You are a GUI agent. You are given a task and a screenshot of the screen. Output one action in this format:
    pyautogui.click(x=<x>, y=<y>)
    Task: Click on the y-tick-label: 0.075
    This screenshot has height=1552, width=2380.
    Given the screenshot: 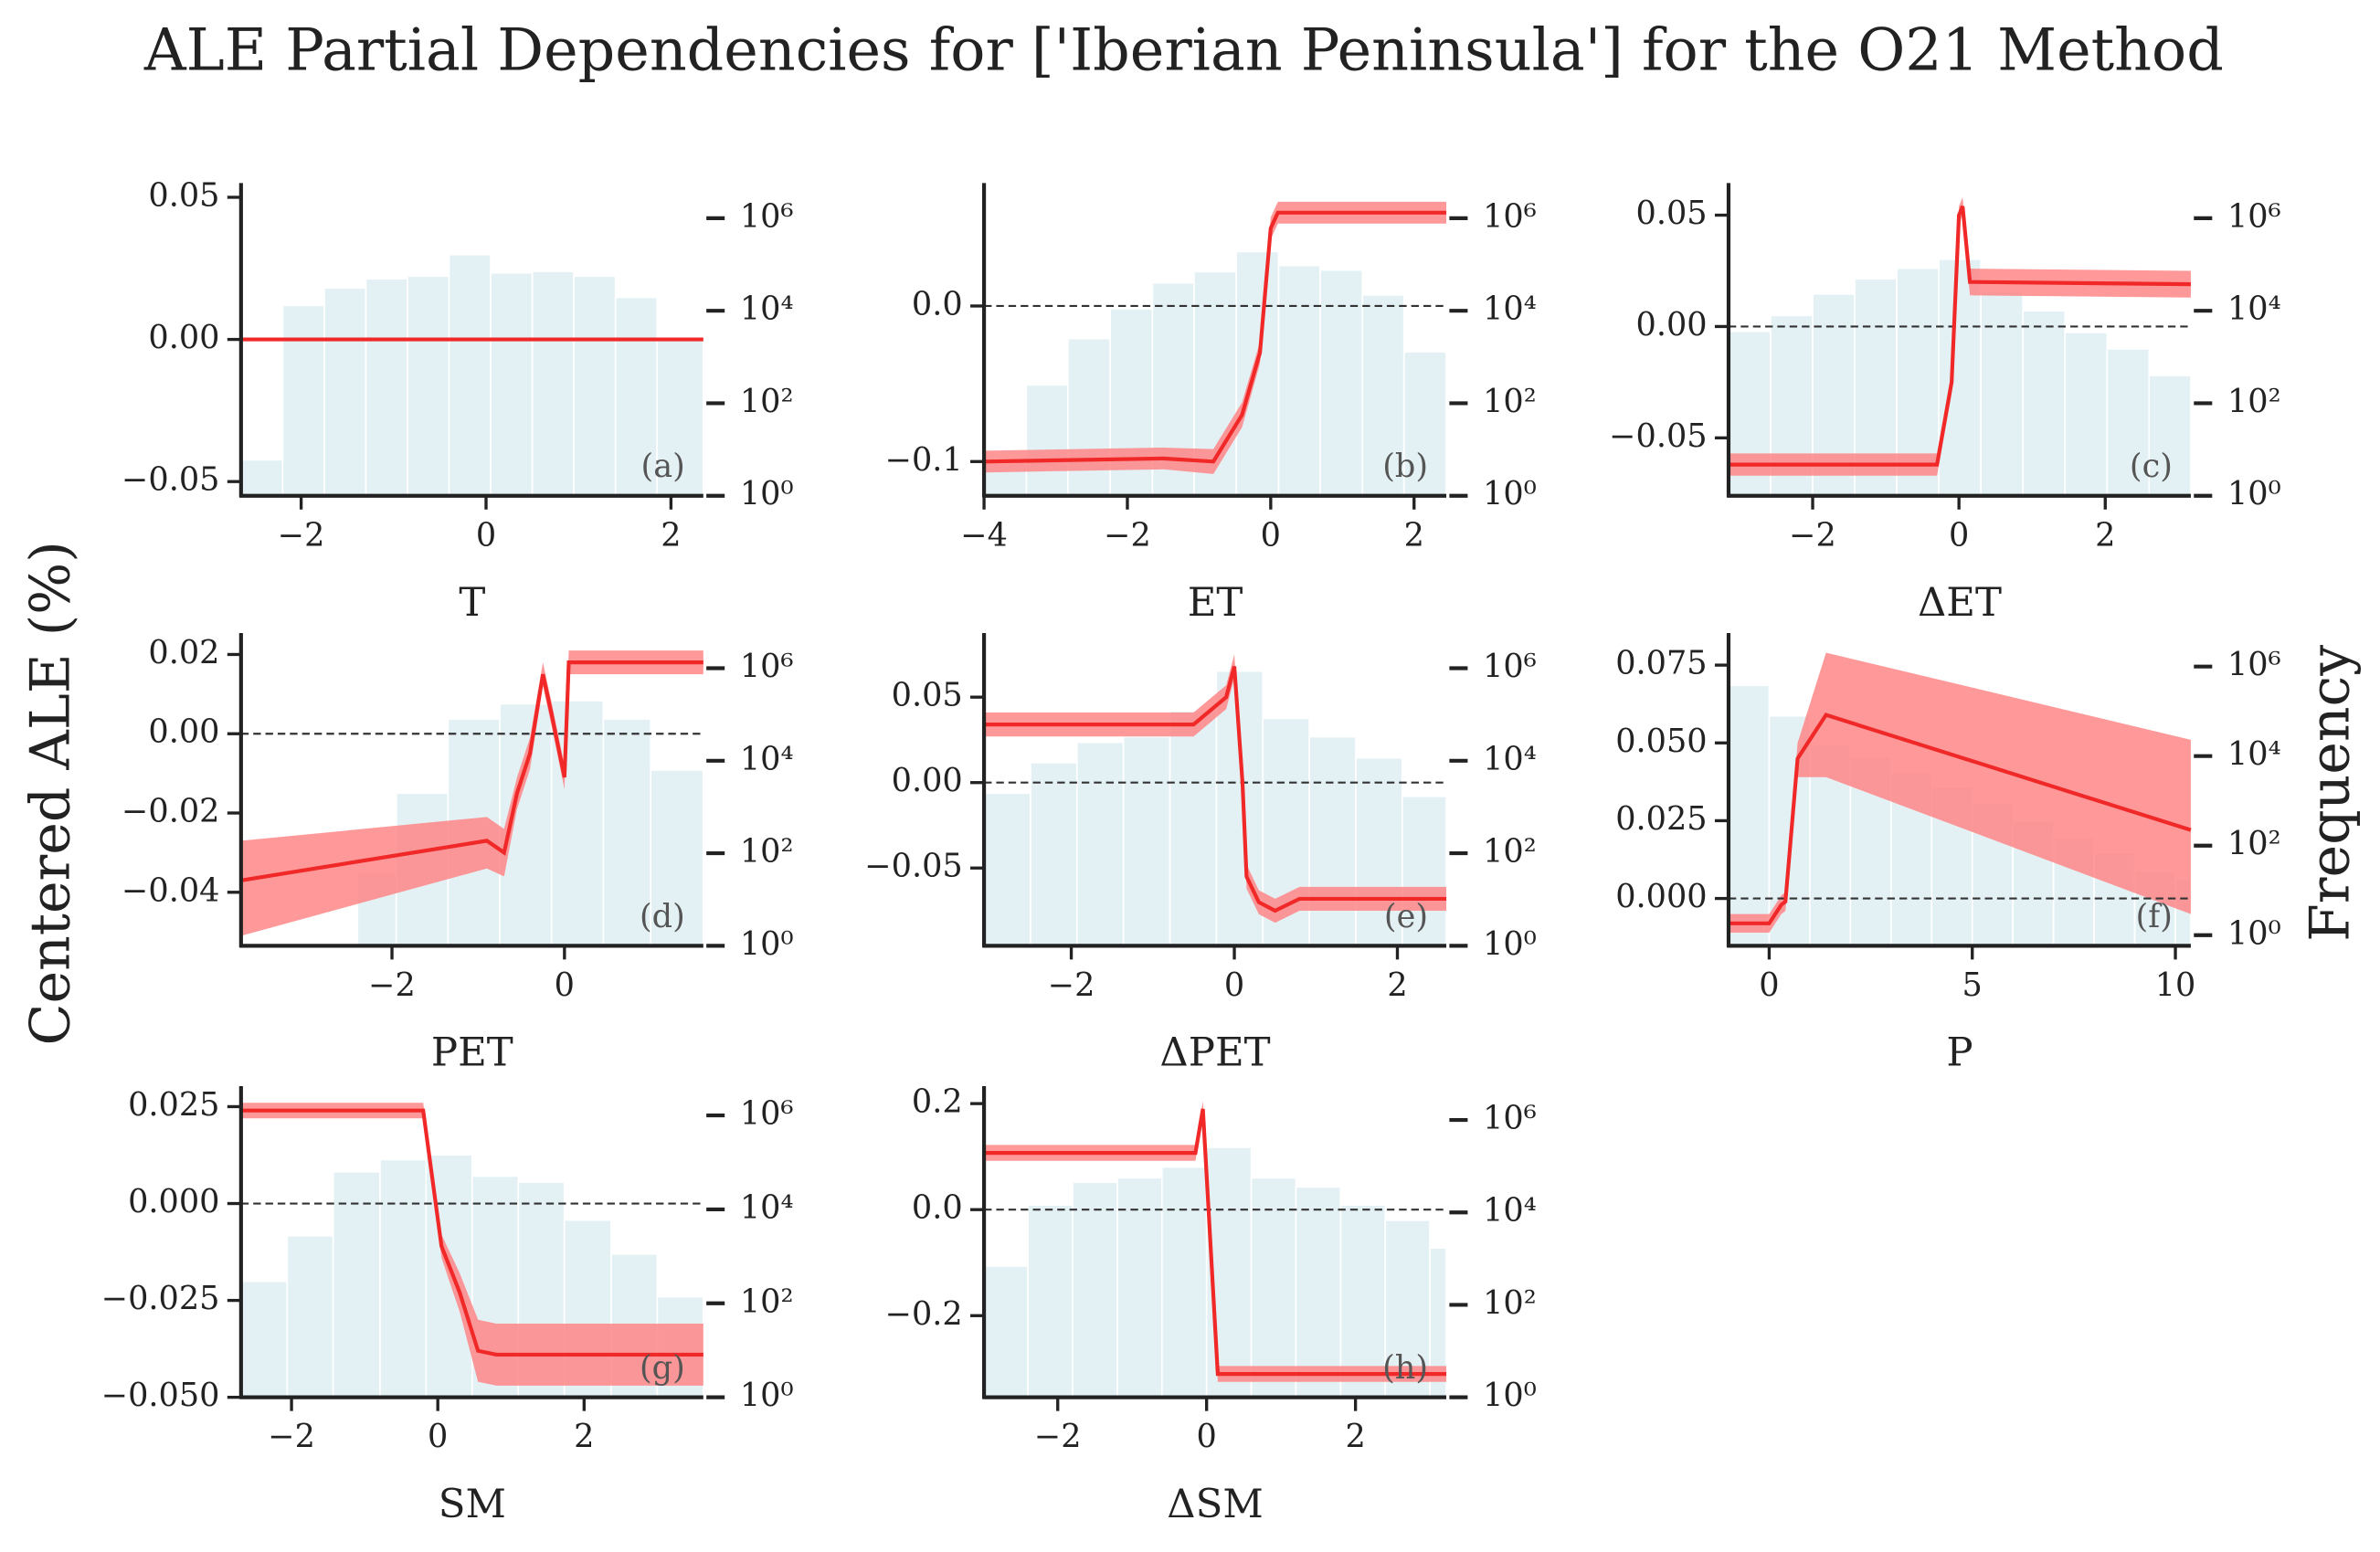 What is the action you would take?
    pyautogui.click(x=1661, y=664)
    